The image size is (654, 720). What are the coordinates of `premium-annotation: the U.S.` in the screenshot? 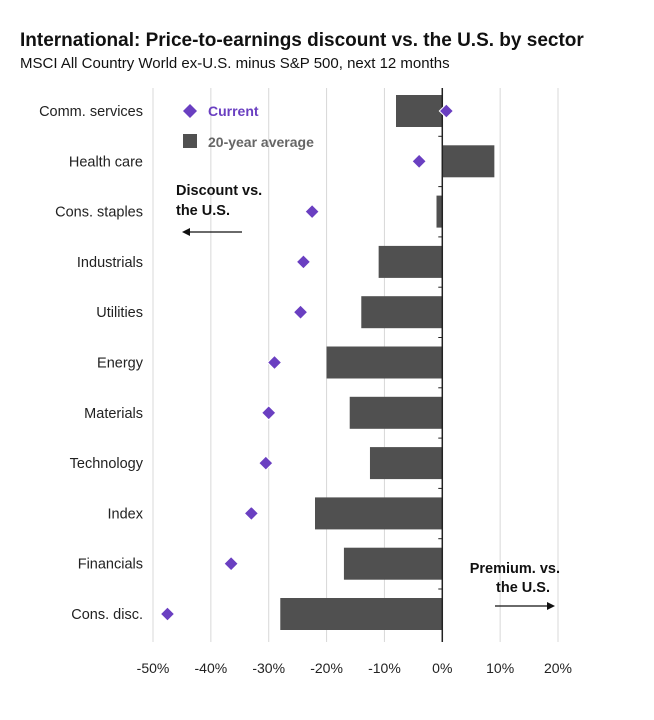 It's located at (523, 588).